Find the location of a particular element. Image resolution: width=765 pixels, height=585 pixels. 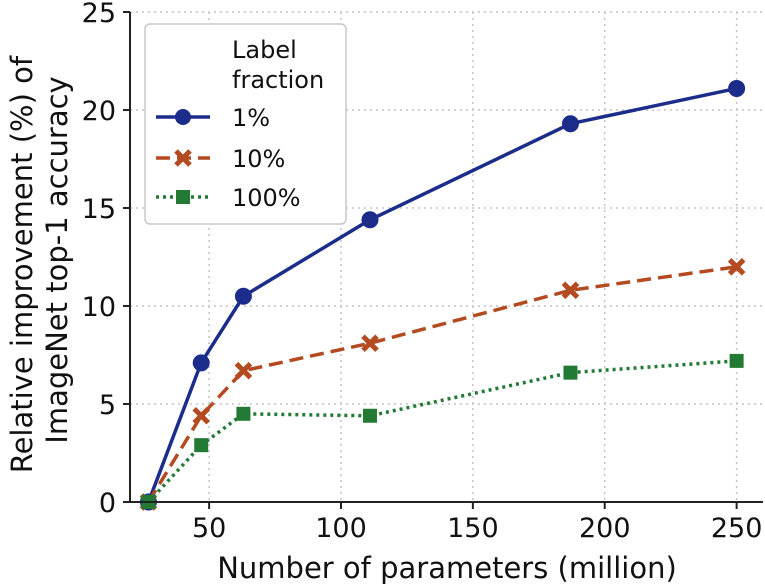

y-axis-label-line-1: Relative improvement (%) of is located at coordinates (22, 264).